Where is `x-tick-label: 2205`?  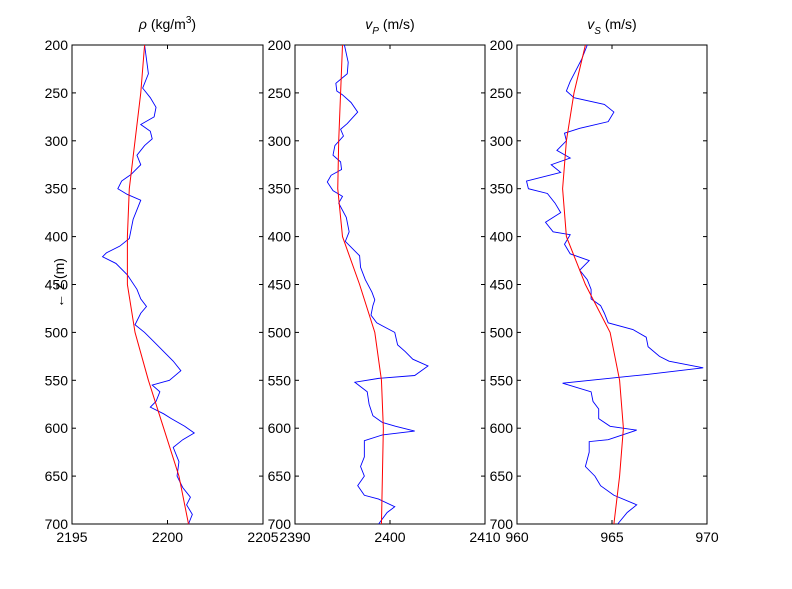 x-tick-label: 2205 is located at coordinates (262, 537).